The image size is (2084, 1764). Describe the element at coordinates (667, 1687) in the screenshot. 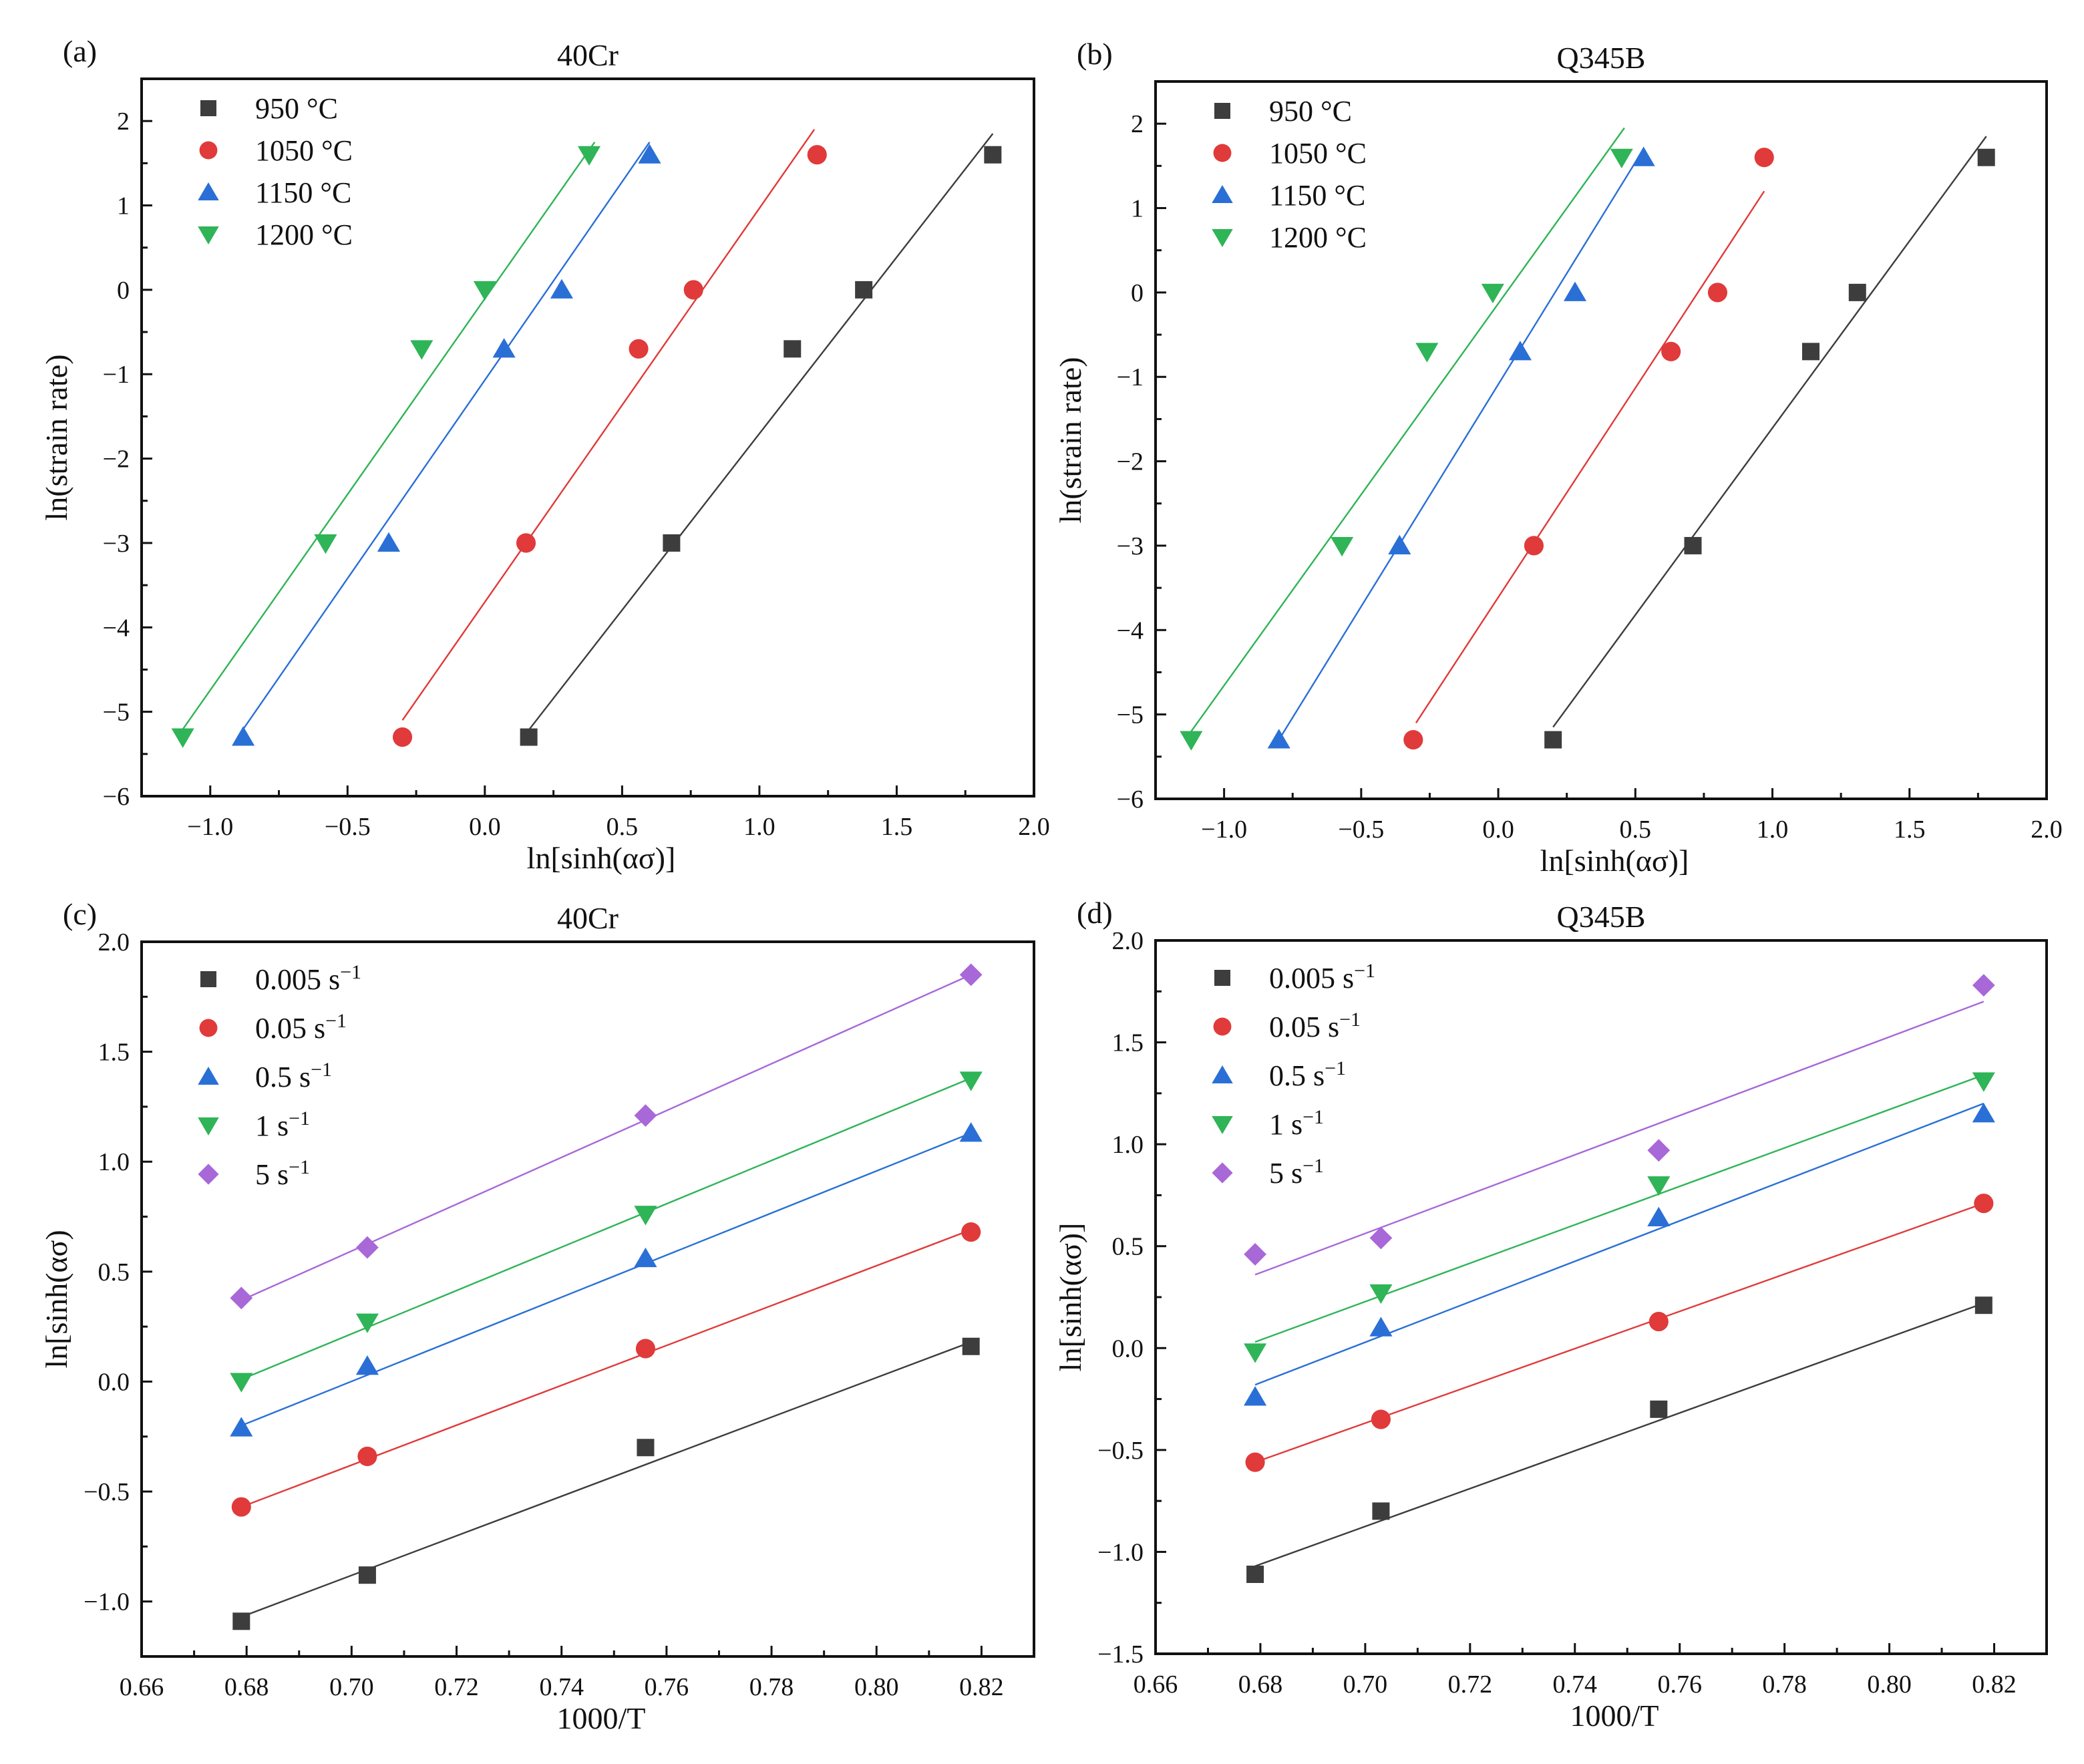

I see `x-tick-label: 0.76` at that location.